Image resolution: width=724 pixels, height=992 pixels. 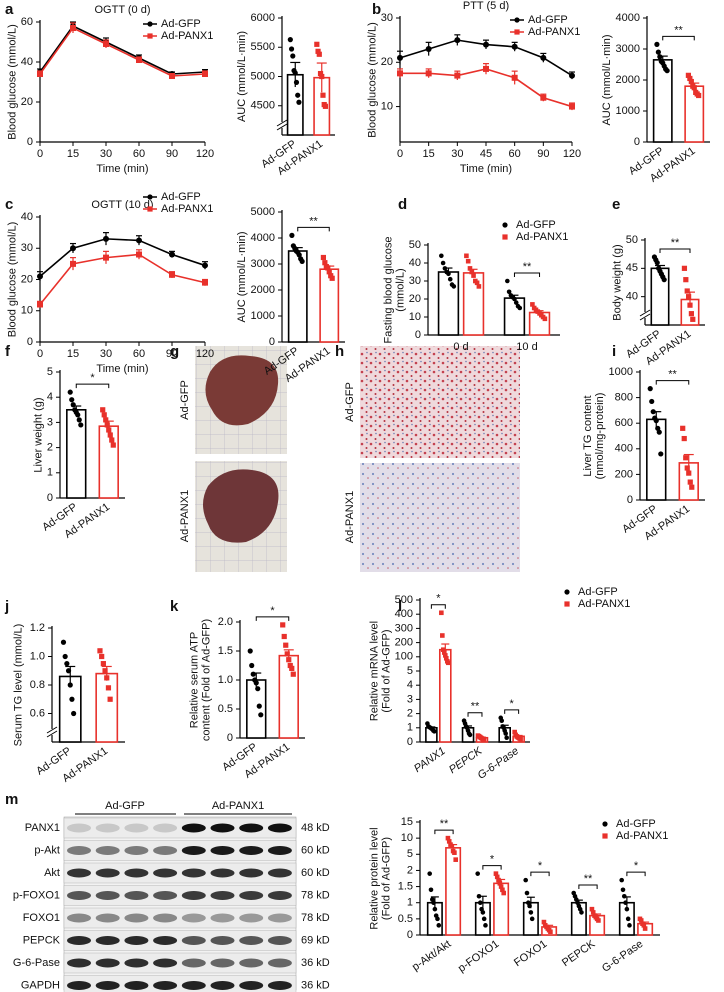 I want to click on y-tick-label: 800, so click(x=624, y=398).